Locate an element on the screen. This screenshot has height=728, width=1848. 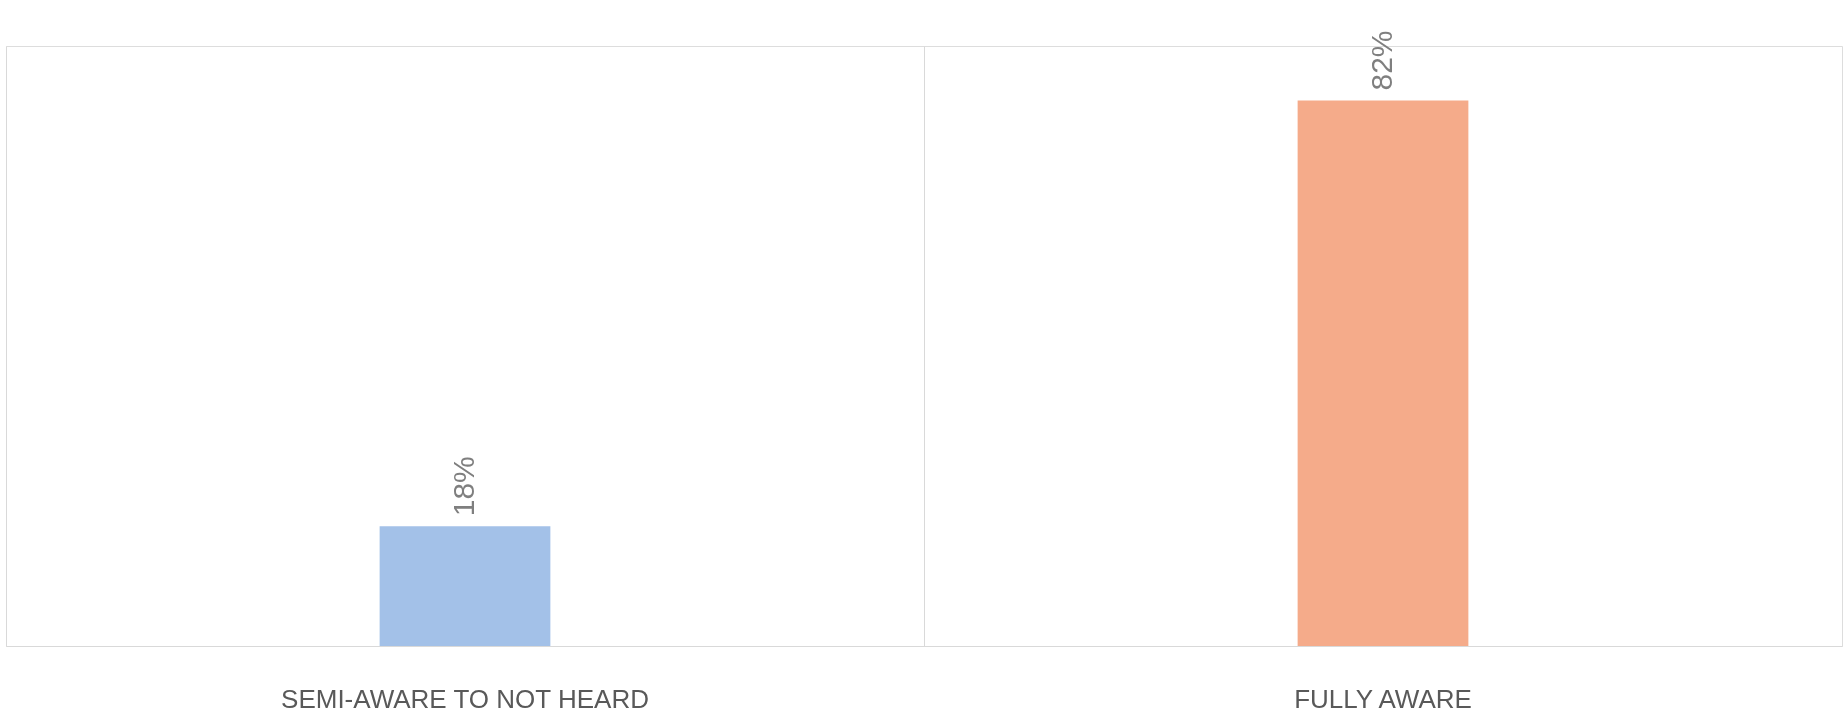
data-label: 82% is located at coordinates (1381, 60).